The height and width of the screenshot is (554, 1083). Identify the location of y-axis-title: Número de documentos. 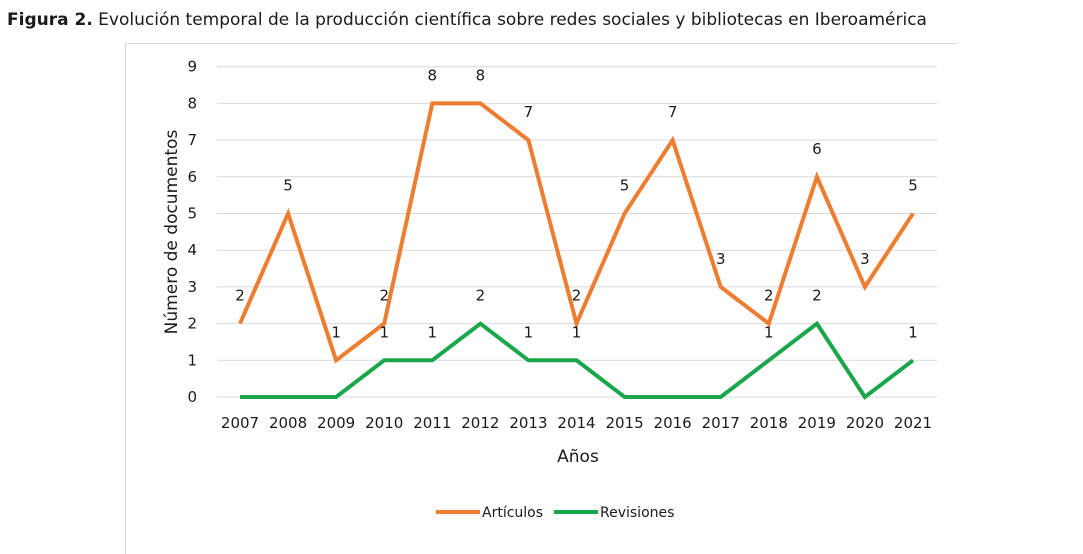
(172, 232).